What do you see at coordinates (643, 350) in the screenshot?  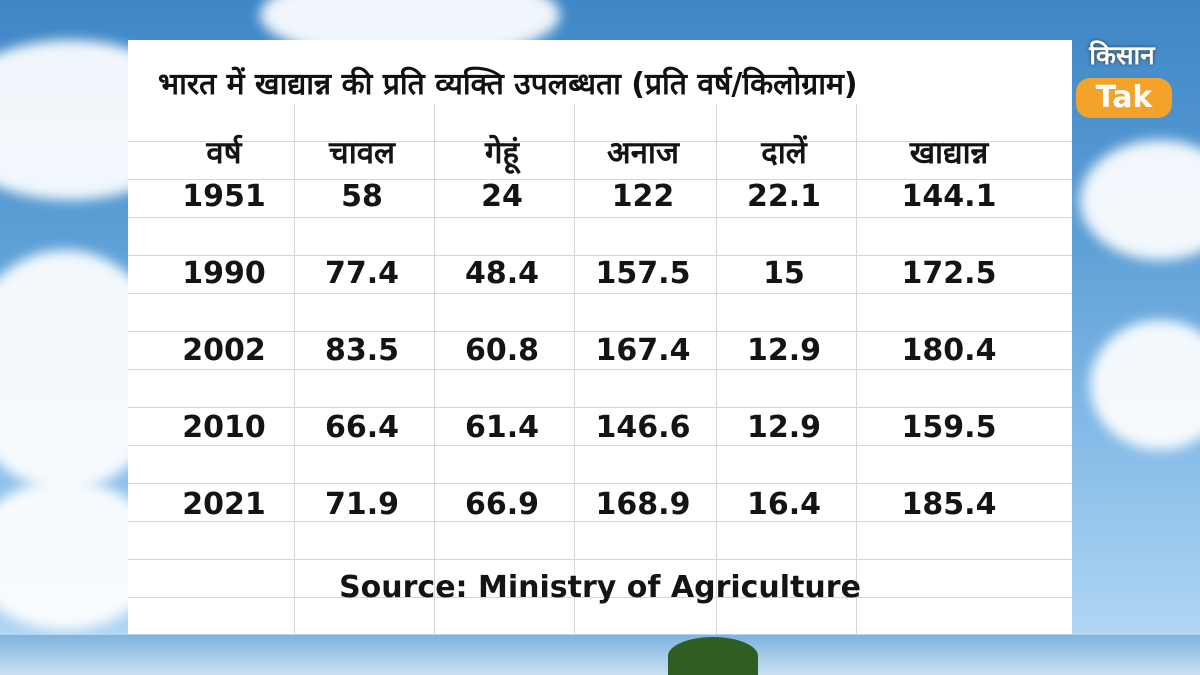 I see `table-cell: 167.4` at bounding box center [643, 350].